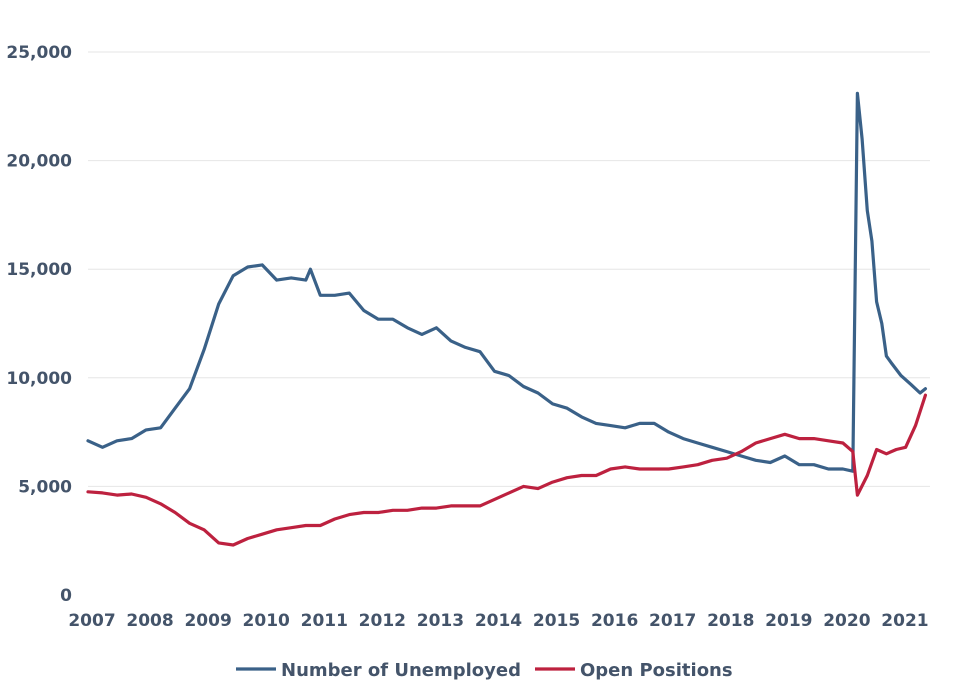 Image resolution: width=977 pixels, height=700 pixels. What do you see at coordinates (91, 621) in the screenshot?
I see `x-tick-label: 2007` at bounding box center [91, 621].